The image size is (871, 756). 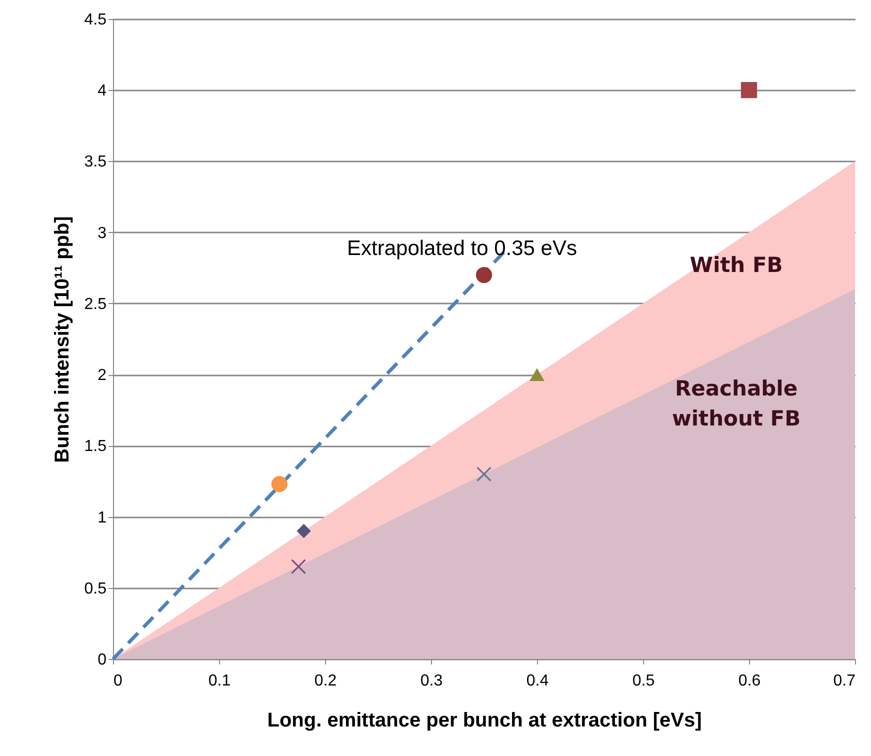 What do you see at coordinates (118, 681) in the screenshot?
I see `x-tick-label: 0` at bounding box center [118, 681].